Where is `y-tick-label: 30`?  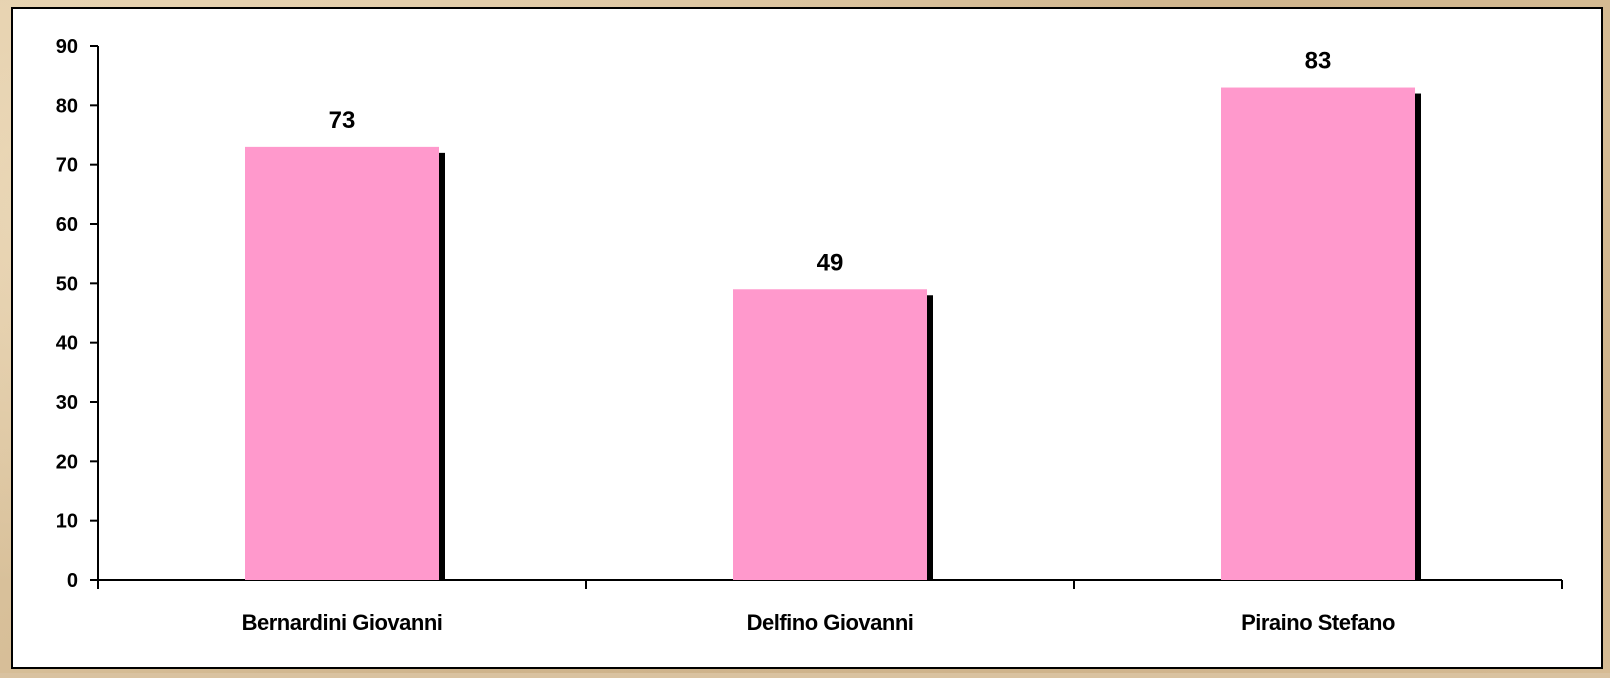
y-tick-label: 30 is located at coordinates (67, 403).